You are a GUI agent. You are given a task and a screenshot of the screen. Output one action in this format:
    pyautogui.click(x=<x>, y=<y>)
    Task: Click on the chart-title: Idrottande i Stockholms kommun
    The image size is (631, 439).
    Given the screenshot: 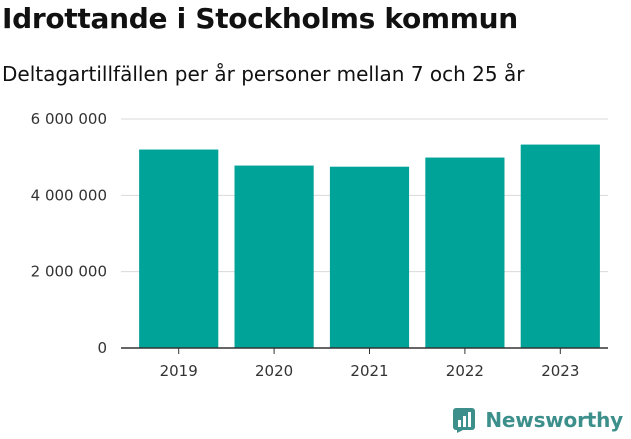 What is the action you would take?
    pyautogui.click(x=260, y=18)
    